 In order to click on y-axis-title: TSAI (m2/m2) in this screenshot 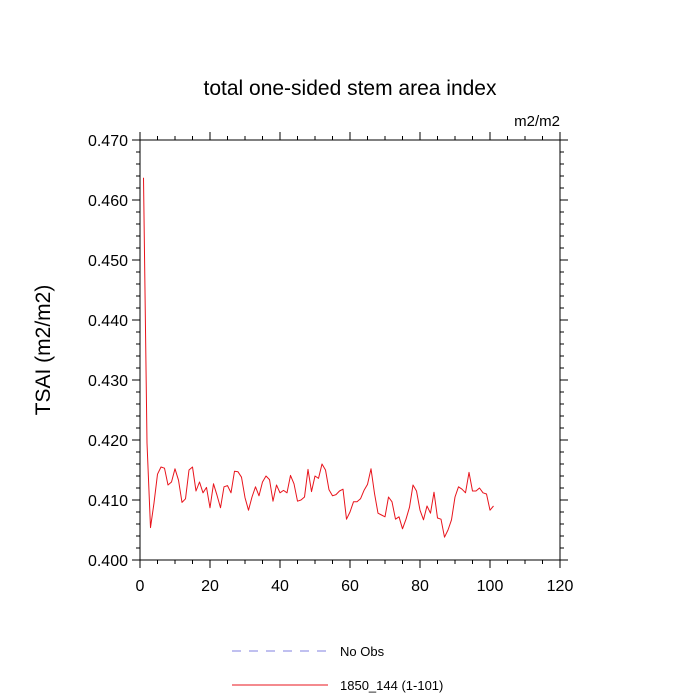, I will do `click(43, 350)`.